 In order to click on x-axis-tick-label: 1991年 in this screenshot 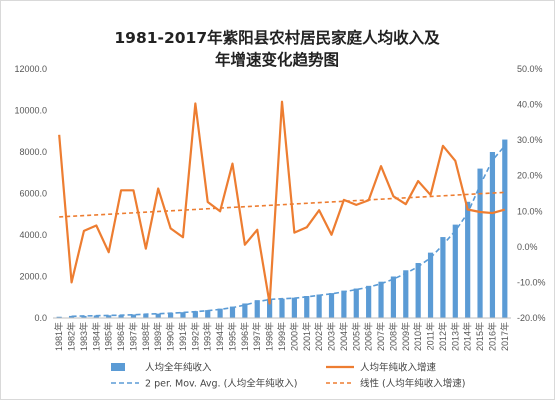, I will do `click(182, 336)`.